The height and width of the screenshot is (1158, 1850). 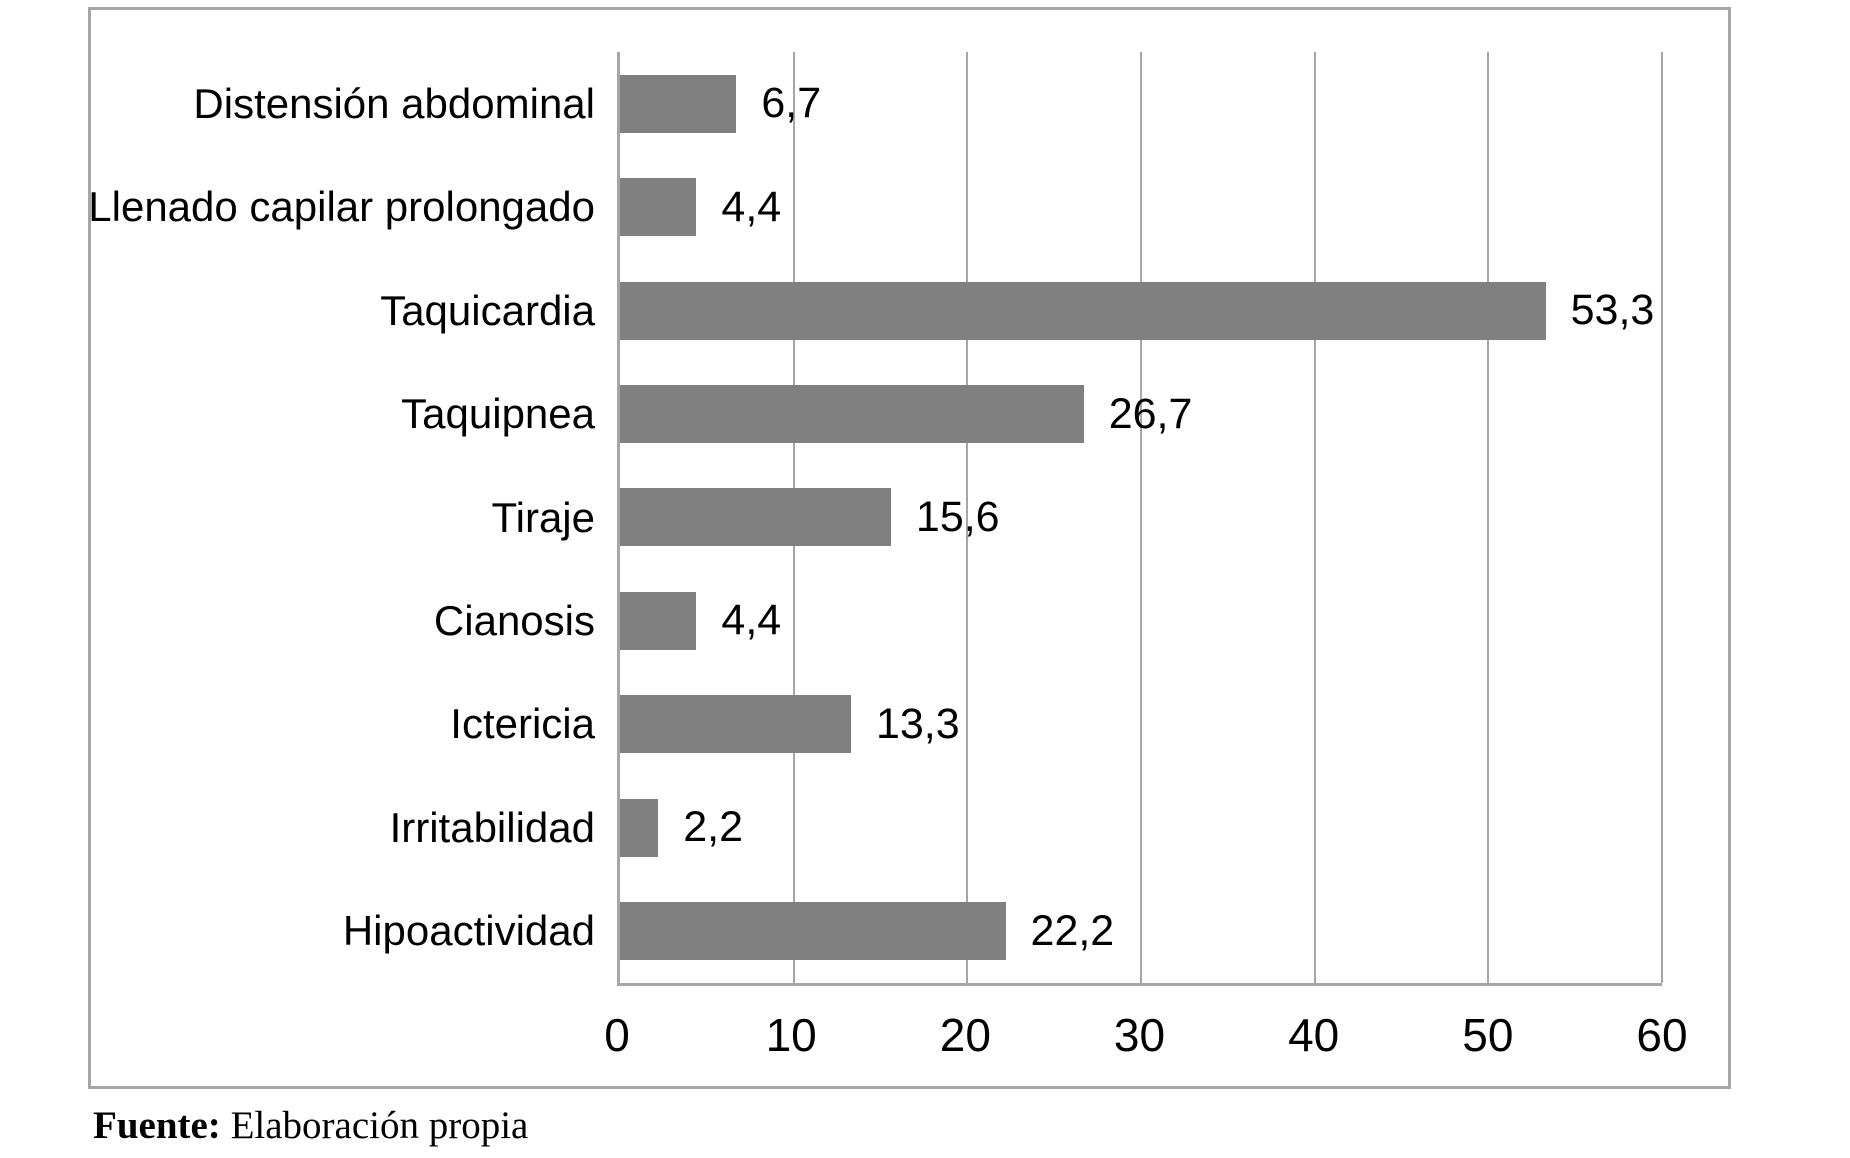 I want to click on category-label: Tiraje, so click(x=543, y=517).